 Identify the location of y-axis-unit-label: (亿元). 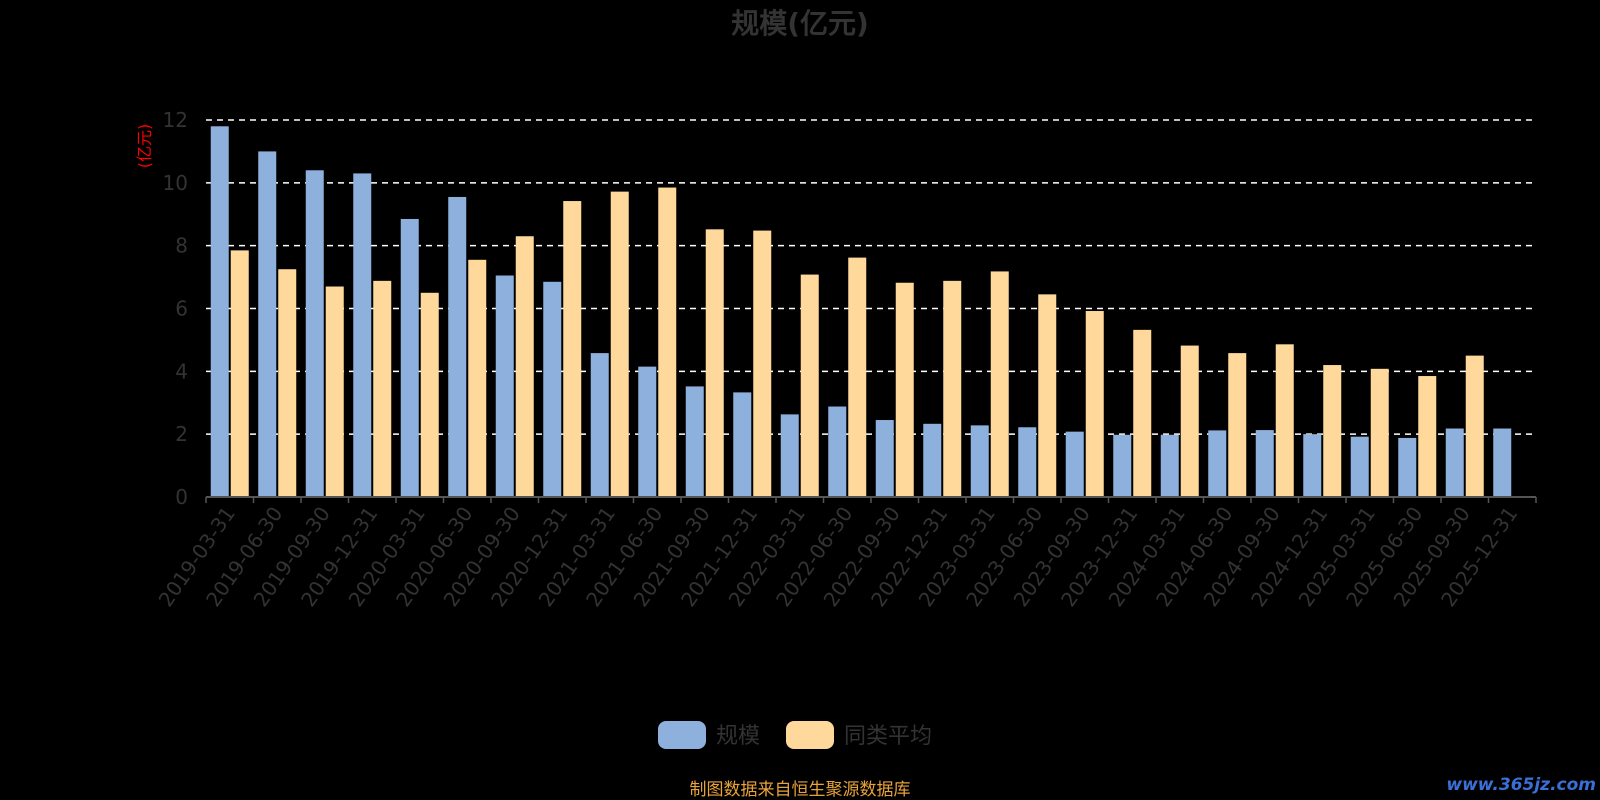
(144, 146).